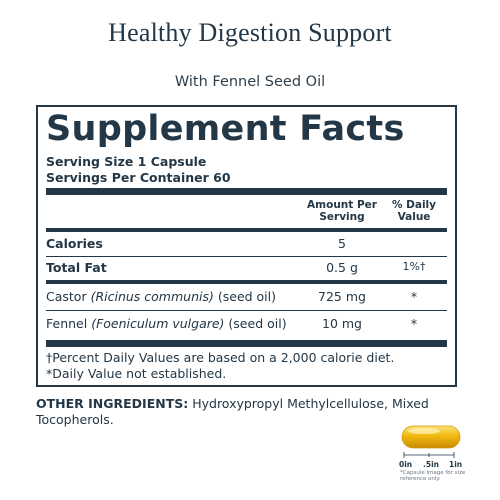 Image resolution: width=500 pixels, height=500 pixels. I want to click on other-ingredients-label: OTHER INGREDIENTS:, so click(112, 403).